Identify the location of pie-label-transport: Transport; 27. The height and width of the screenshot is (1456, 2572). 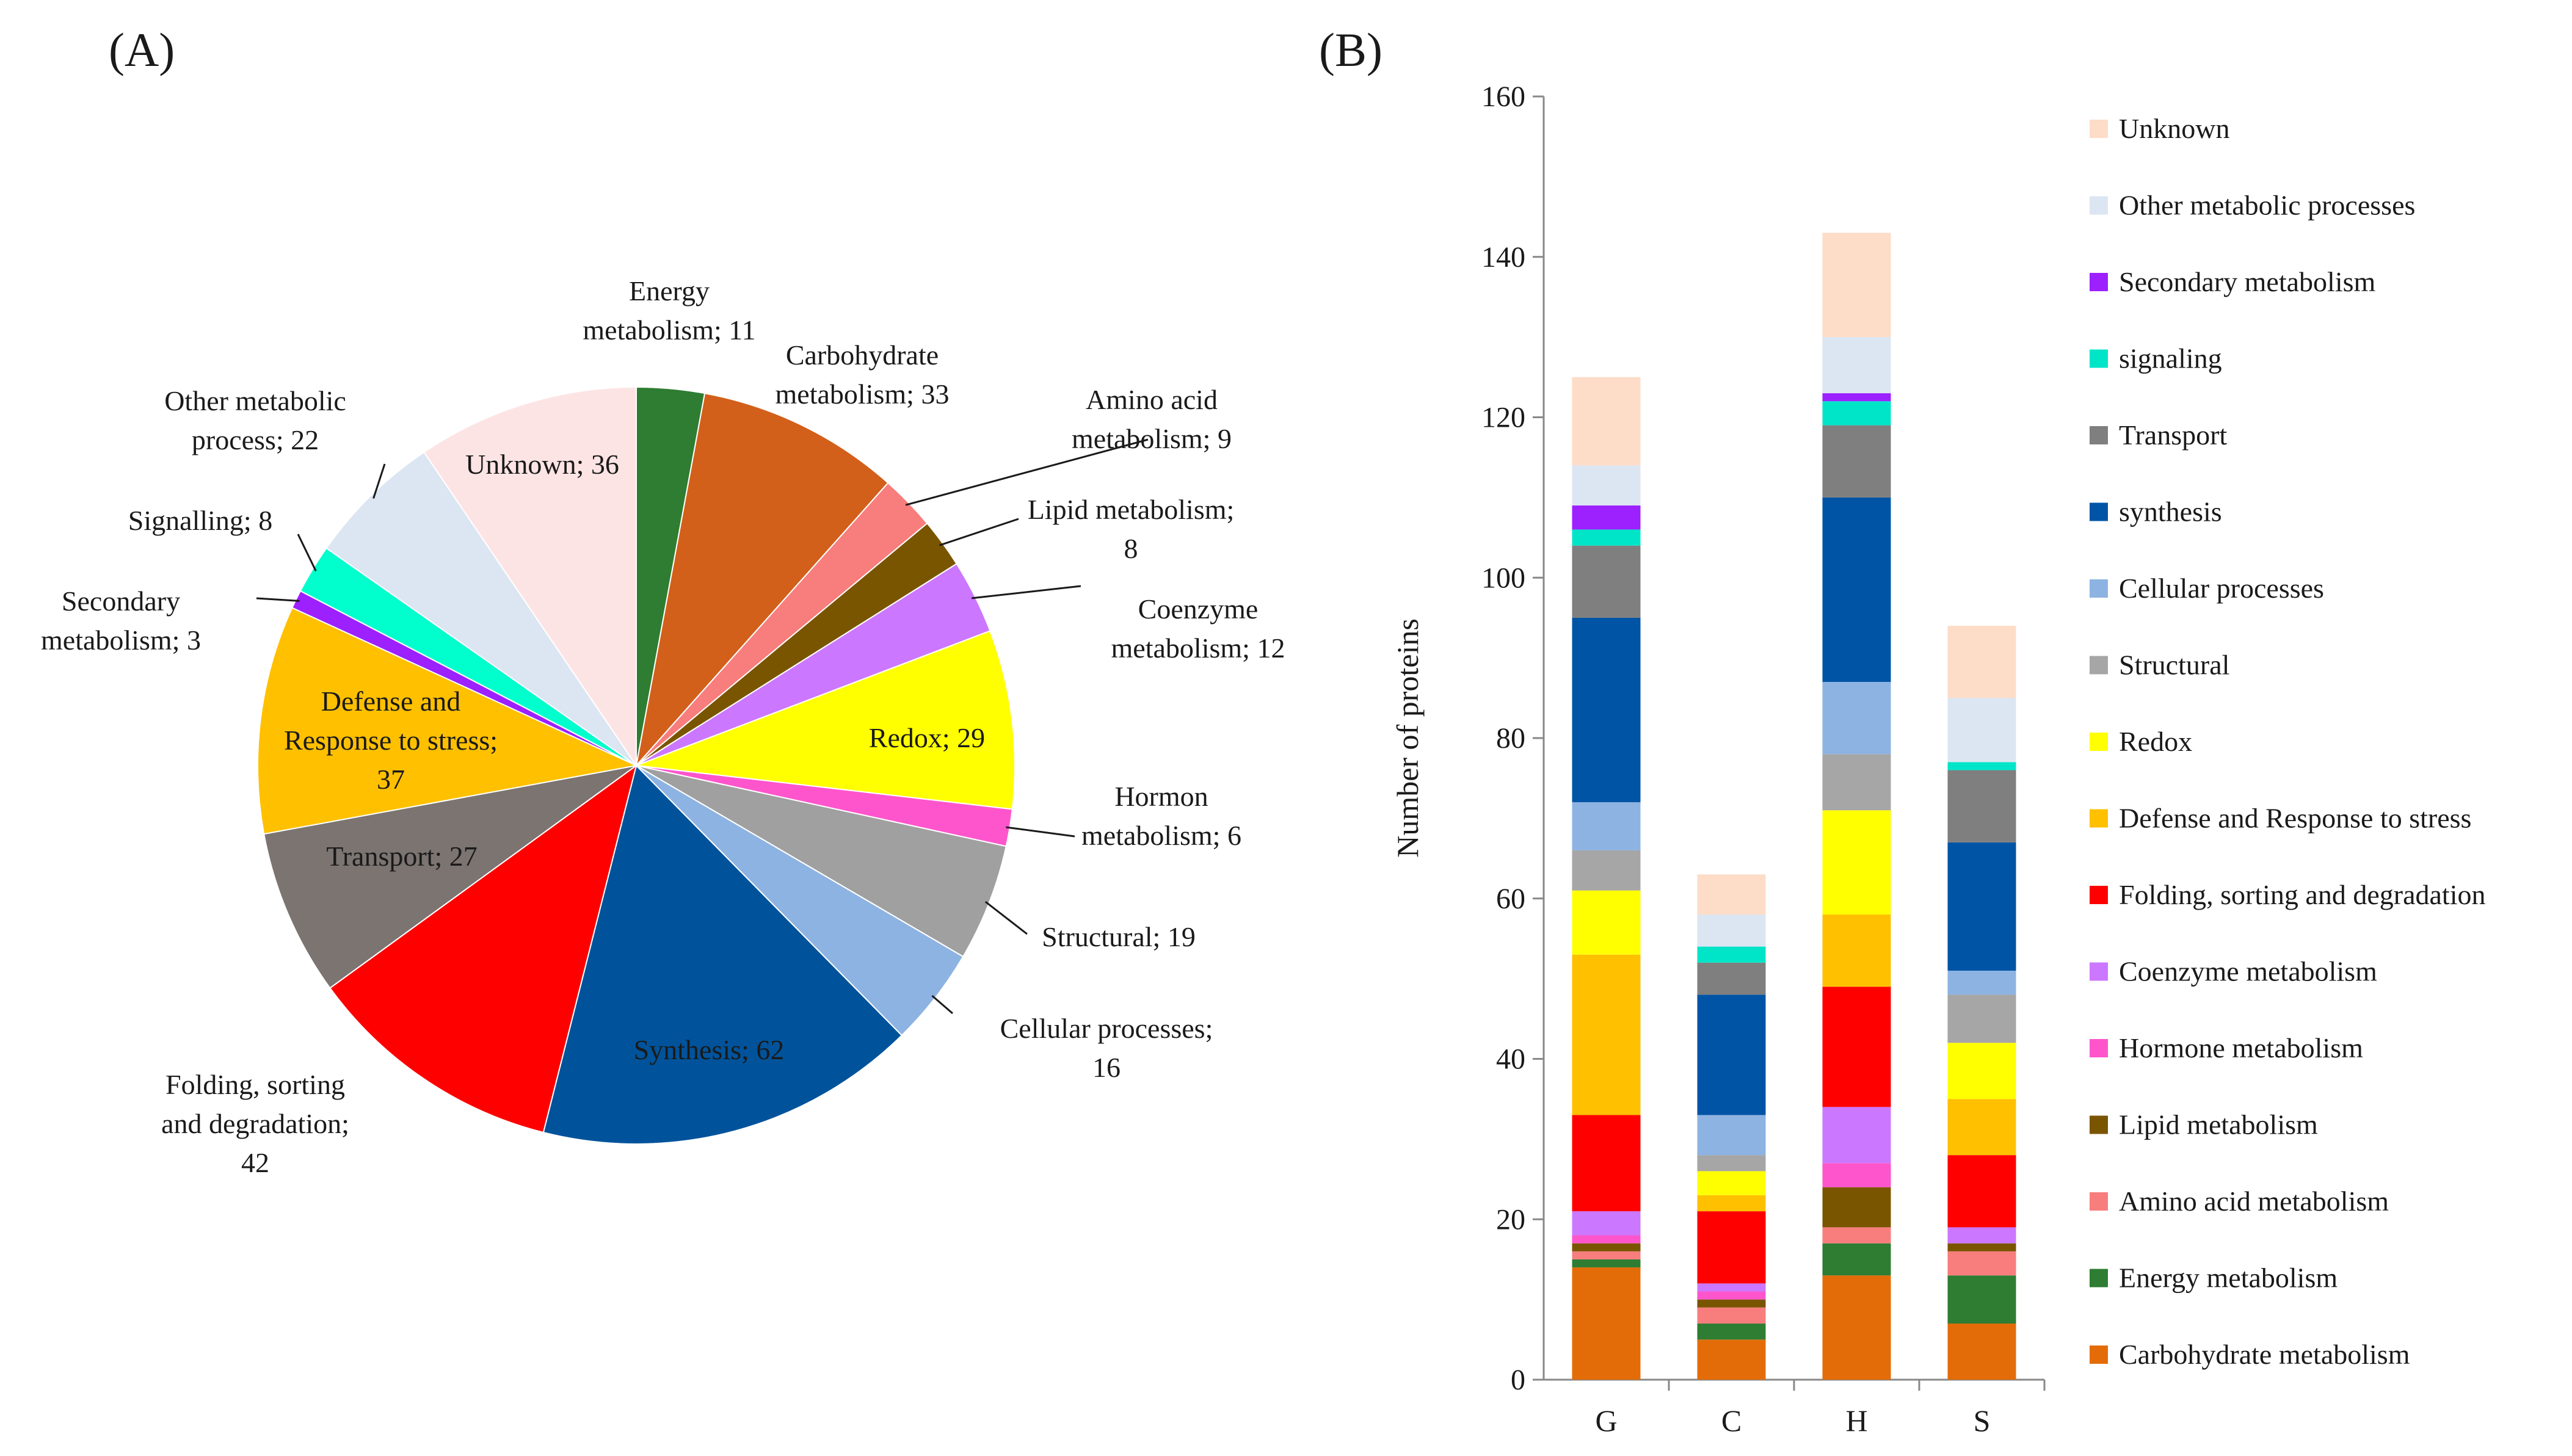
(402, 856).